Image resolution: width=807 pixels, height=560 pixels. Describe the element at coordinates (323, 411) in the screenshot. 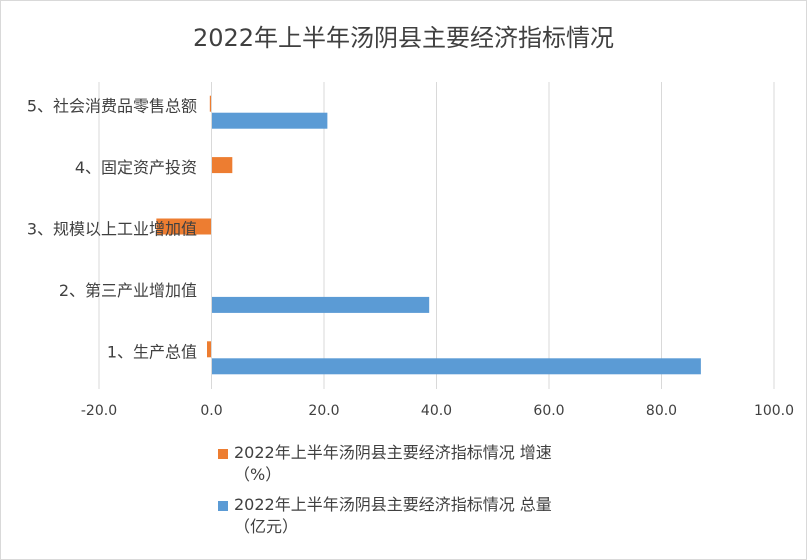

I see `x-tick-label-2: 20.0` at that location.